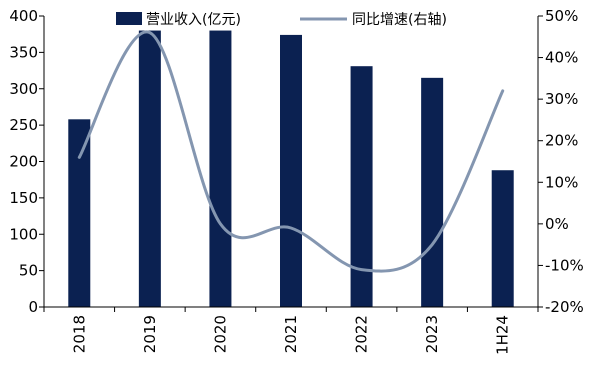  What do you see at coordinates (564, 265) in the screenshot?
I see `right-tick-label: -10%` at bounding box center [564, 265].